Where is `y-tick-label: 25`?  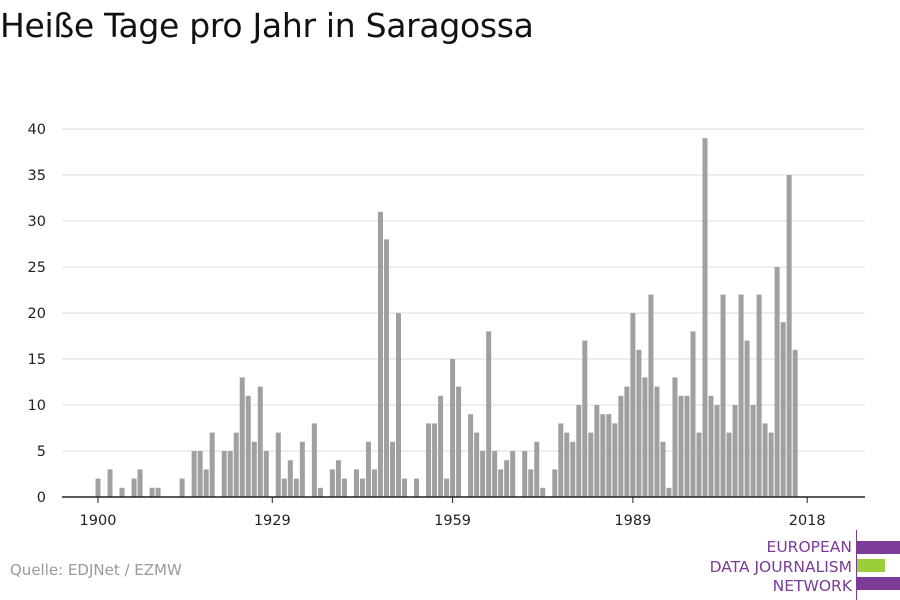 y-tick-label: 25 is located at coordinates (37, 268).